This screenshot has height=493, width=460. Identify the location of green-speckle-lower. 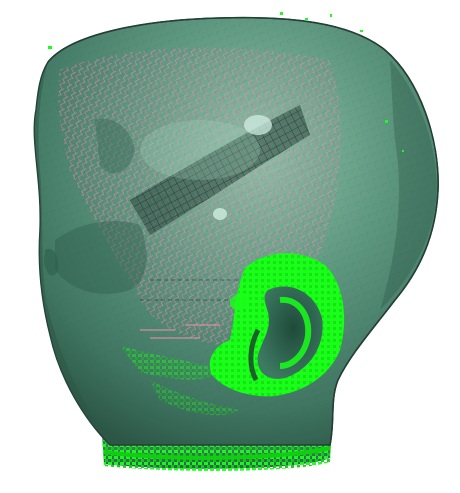
(170, 362).